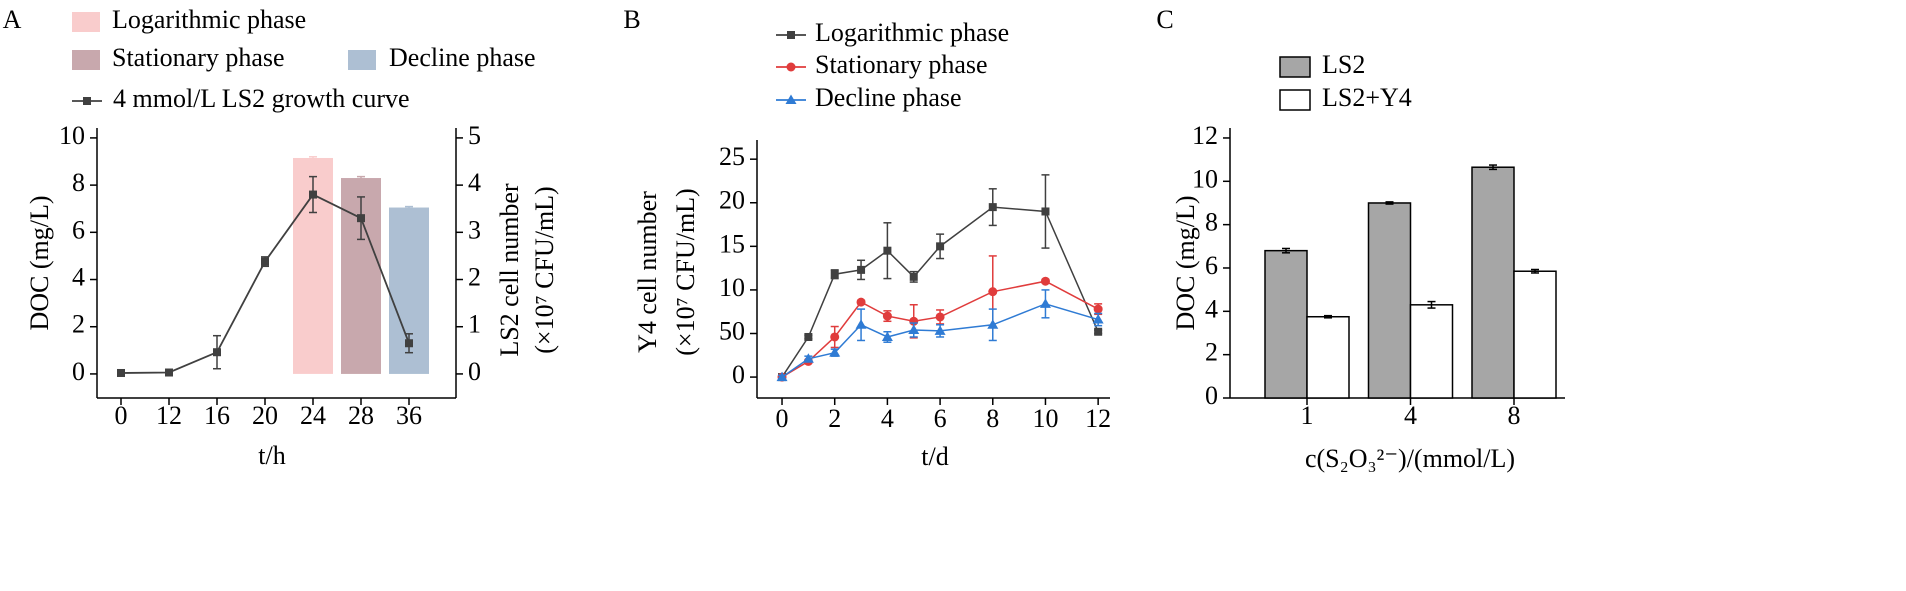 The height and width of the screenshot is (591, 1906). Describe the element at coordinates (934, 456) in the screenshot. I see `x-axis-title: t/d` at that location.